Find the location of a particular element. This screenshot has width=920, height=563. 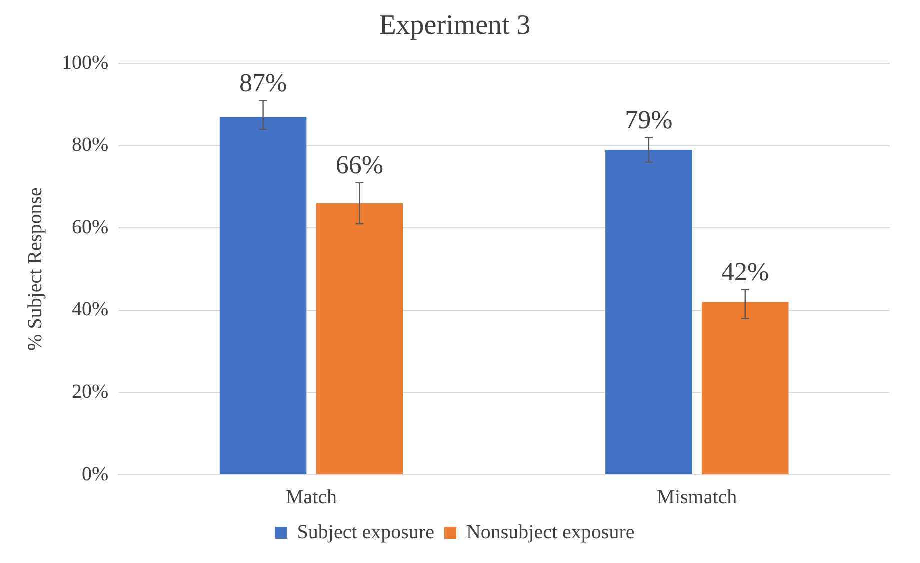

data-label: 87% is located at coordinates (263, 83).